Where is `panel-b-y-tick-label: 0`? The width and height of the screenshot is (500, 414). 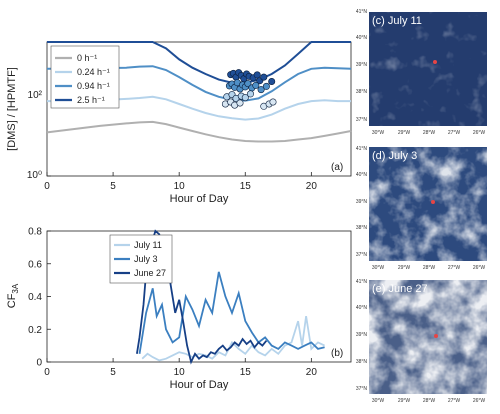 panel-b-y-tick-label: 0 is located at coordinates (39, 363).